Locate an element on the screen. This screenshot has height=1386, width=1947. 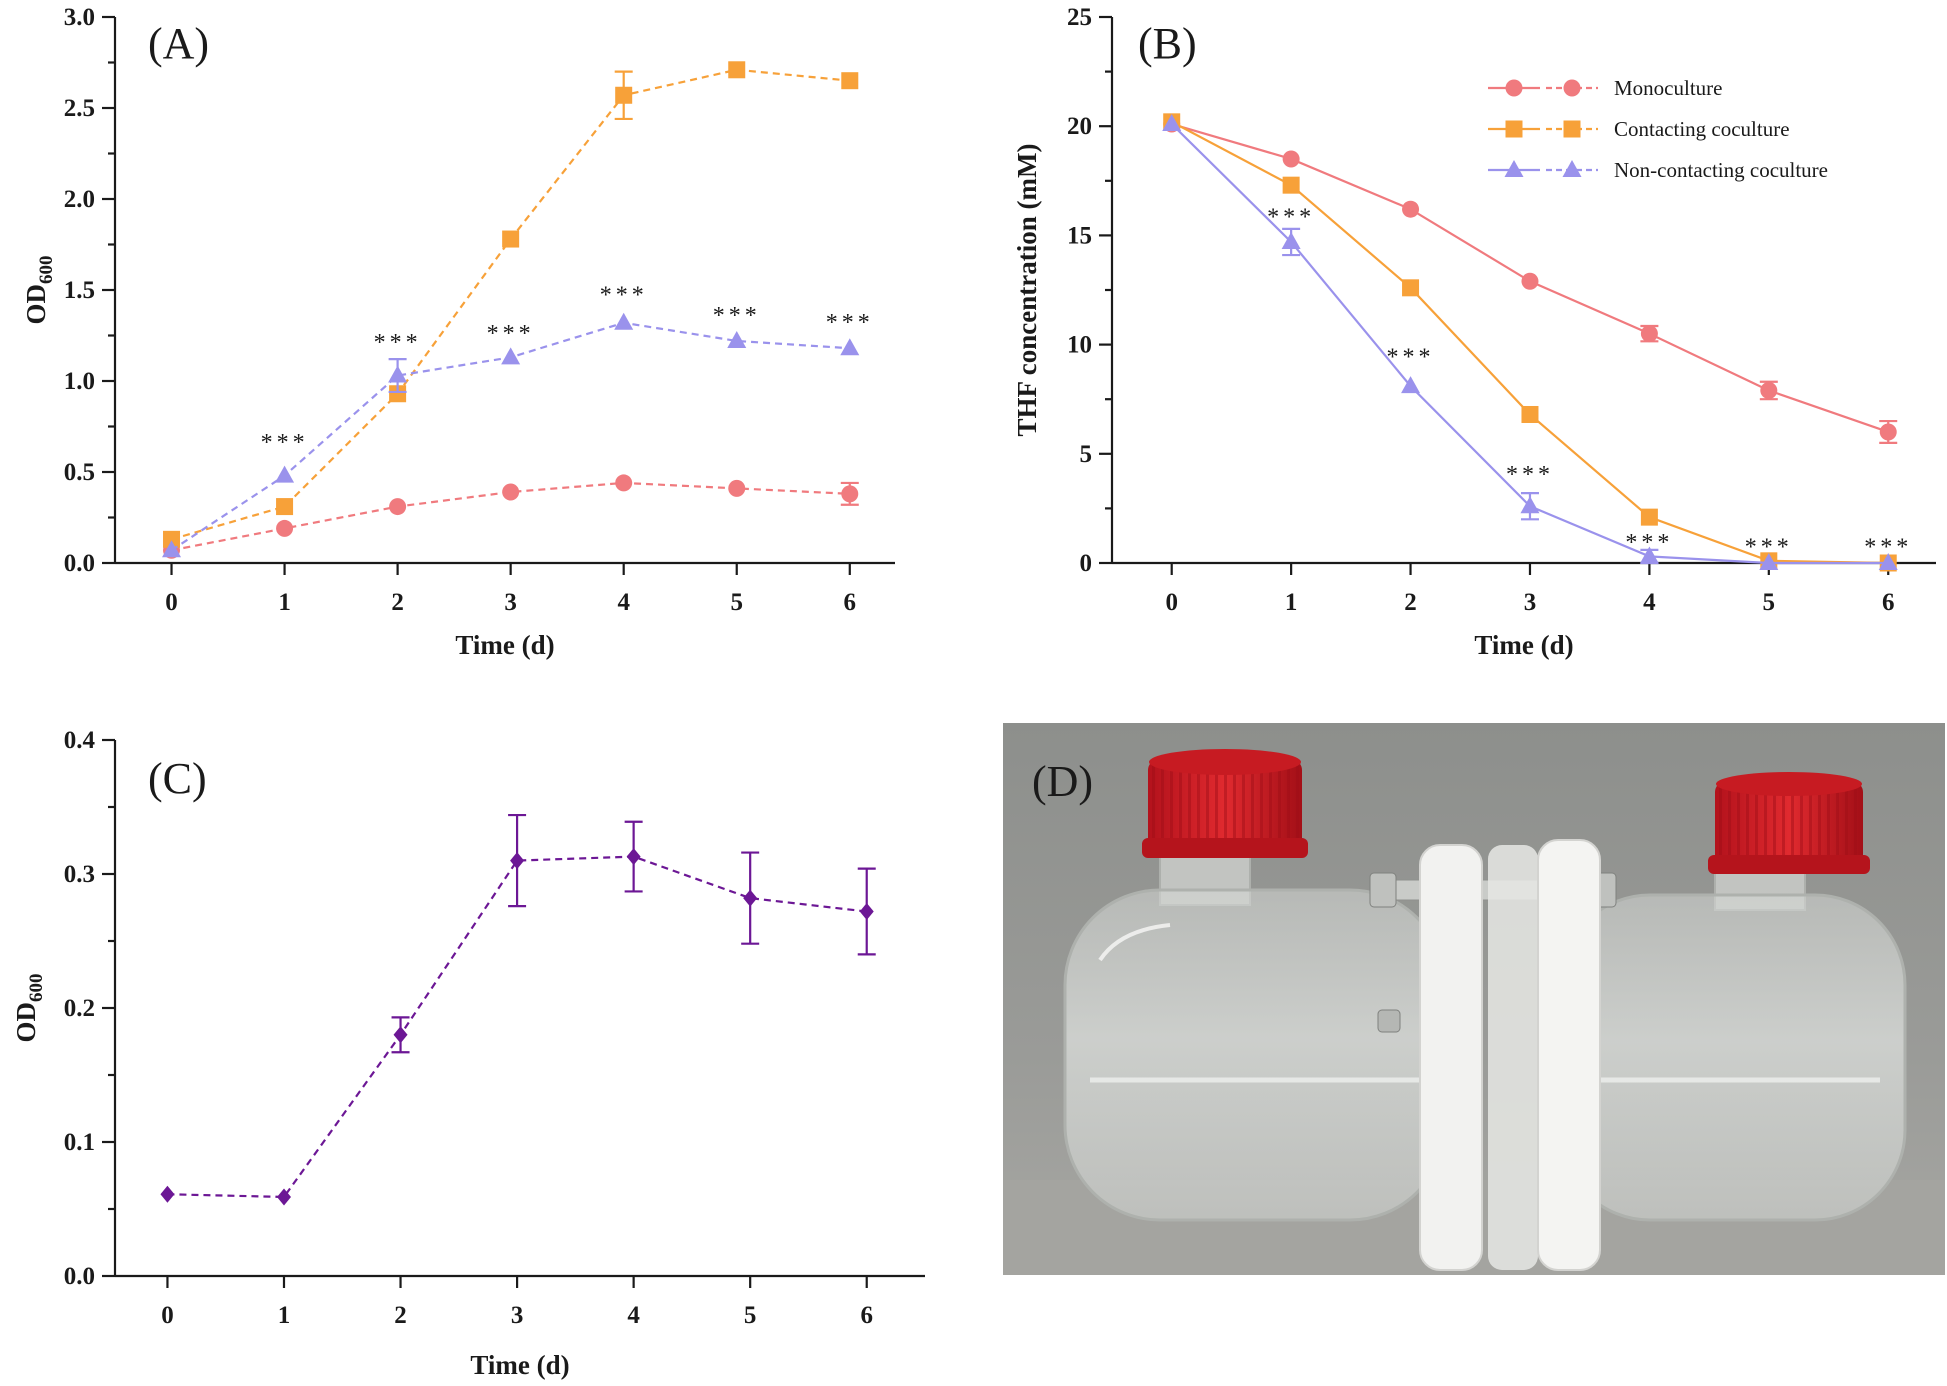
chart-c-y-tick-label: 0.2 is located at coordinates (79, 1008).